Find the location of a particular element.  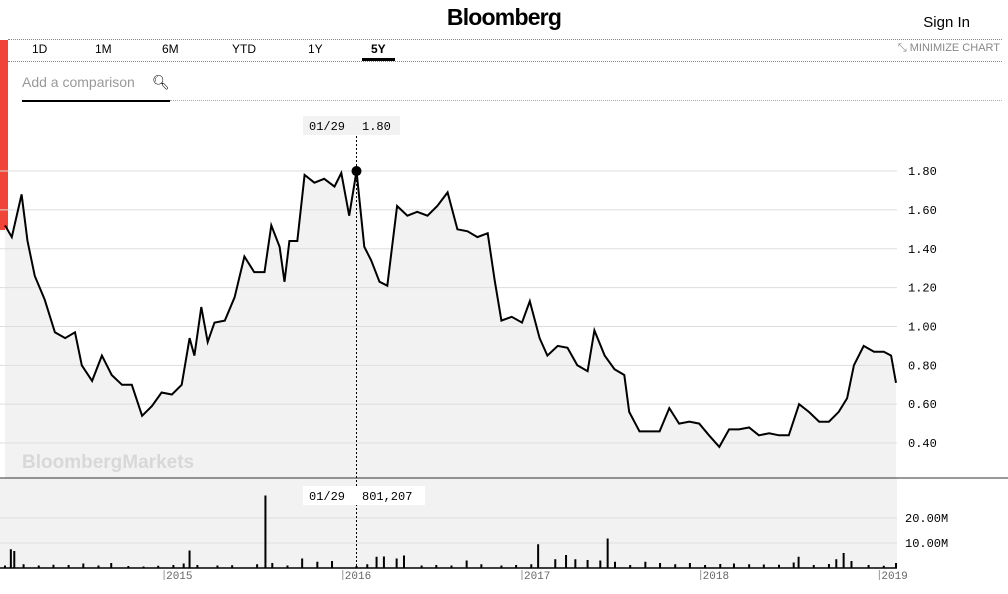

tab-ytd: YTD is located at coordinates (244, 49).